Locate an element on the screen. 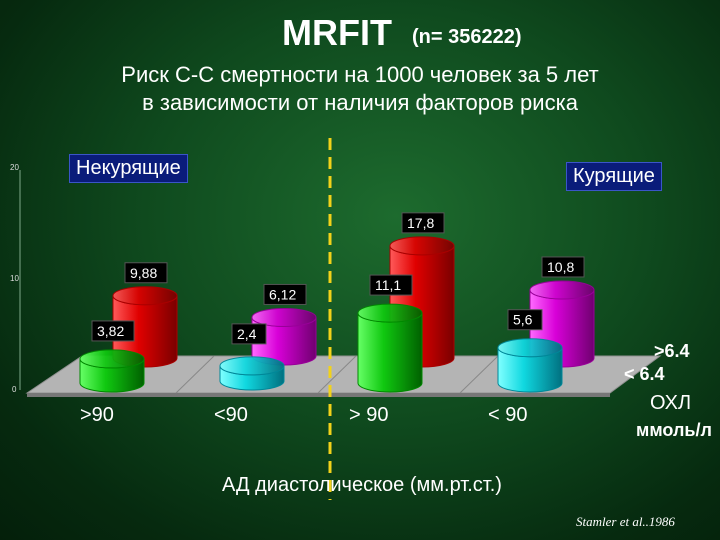 Image resolution: width=720 pixels, height=540 pixels. category-label-2: <90 is located at coordinates (231, 415).